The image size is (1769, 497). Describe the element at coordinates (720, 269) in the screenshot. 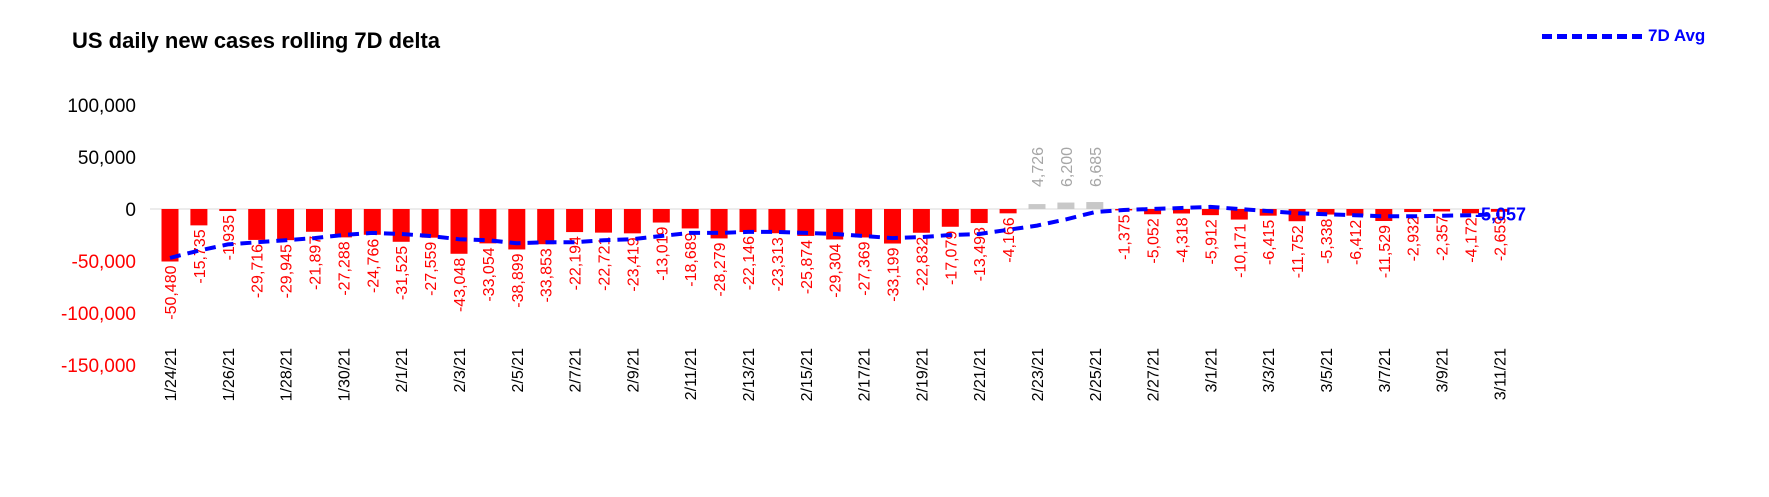

I see `bar-data-label: -28,279` at that location.